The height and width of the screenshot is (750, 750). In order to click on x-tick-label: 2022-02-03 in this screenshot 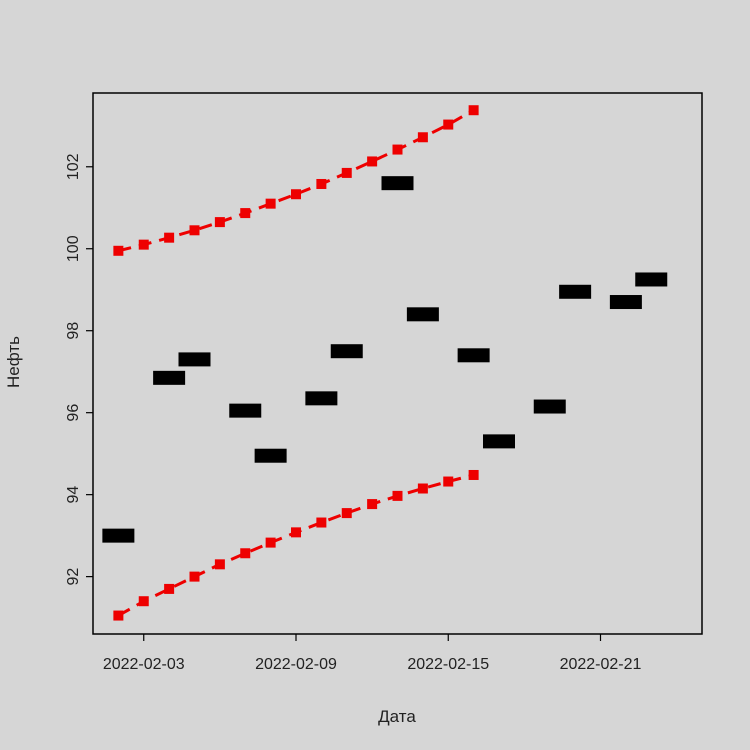, I will do `click(144, 664)`.